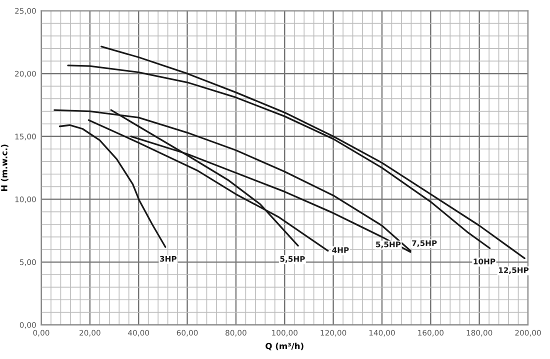  I want to click on x-axis-title: Q (m³/h), so click(285, 346).